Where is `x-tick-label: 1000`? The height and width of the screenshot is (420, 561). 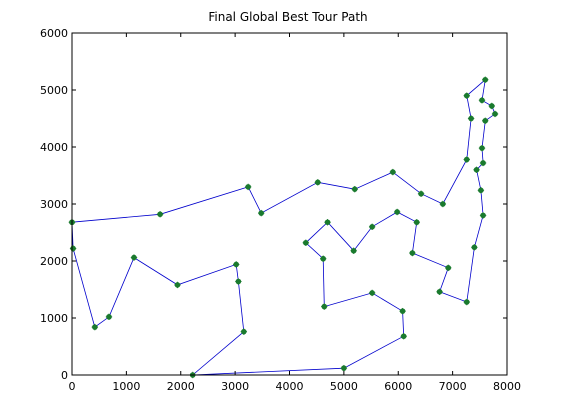
x-tick-label: 1000 is located at coordinates (126, 386).